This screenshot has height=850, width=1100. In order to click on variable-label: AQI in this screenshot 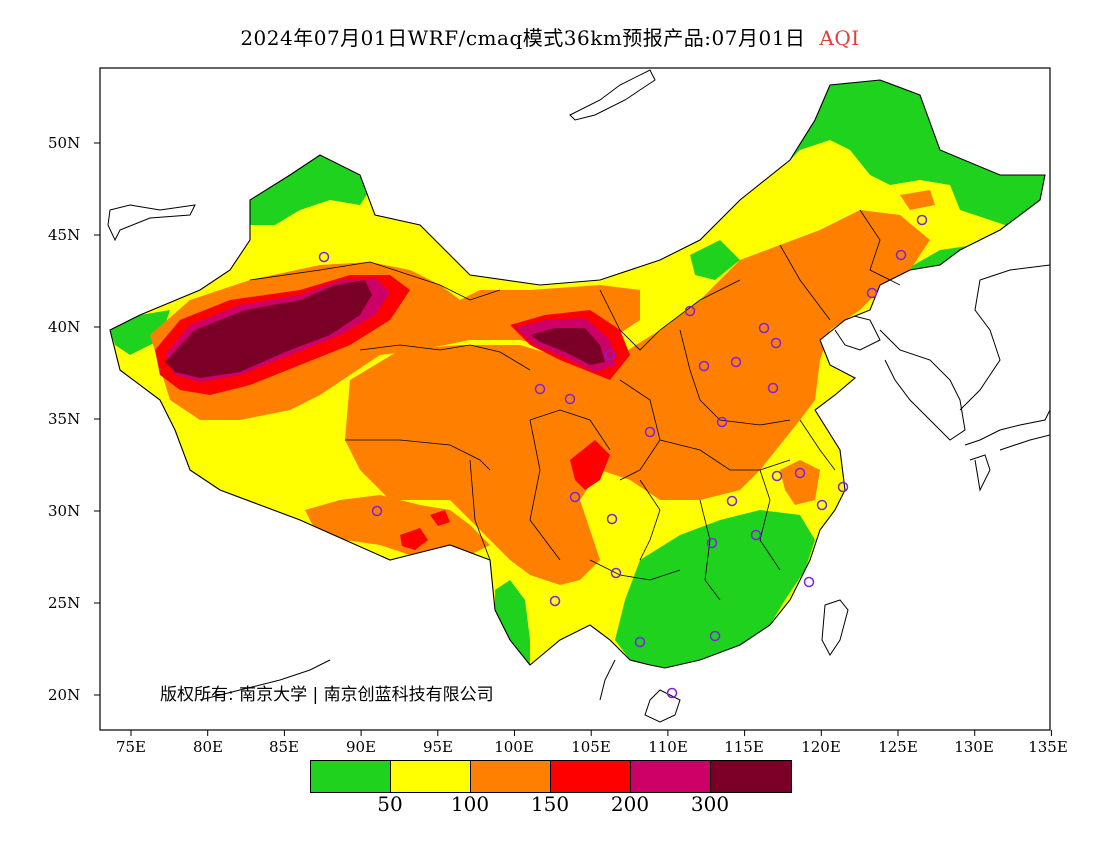, I will do `click(839, 38)`.